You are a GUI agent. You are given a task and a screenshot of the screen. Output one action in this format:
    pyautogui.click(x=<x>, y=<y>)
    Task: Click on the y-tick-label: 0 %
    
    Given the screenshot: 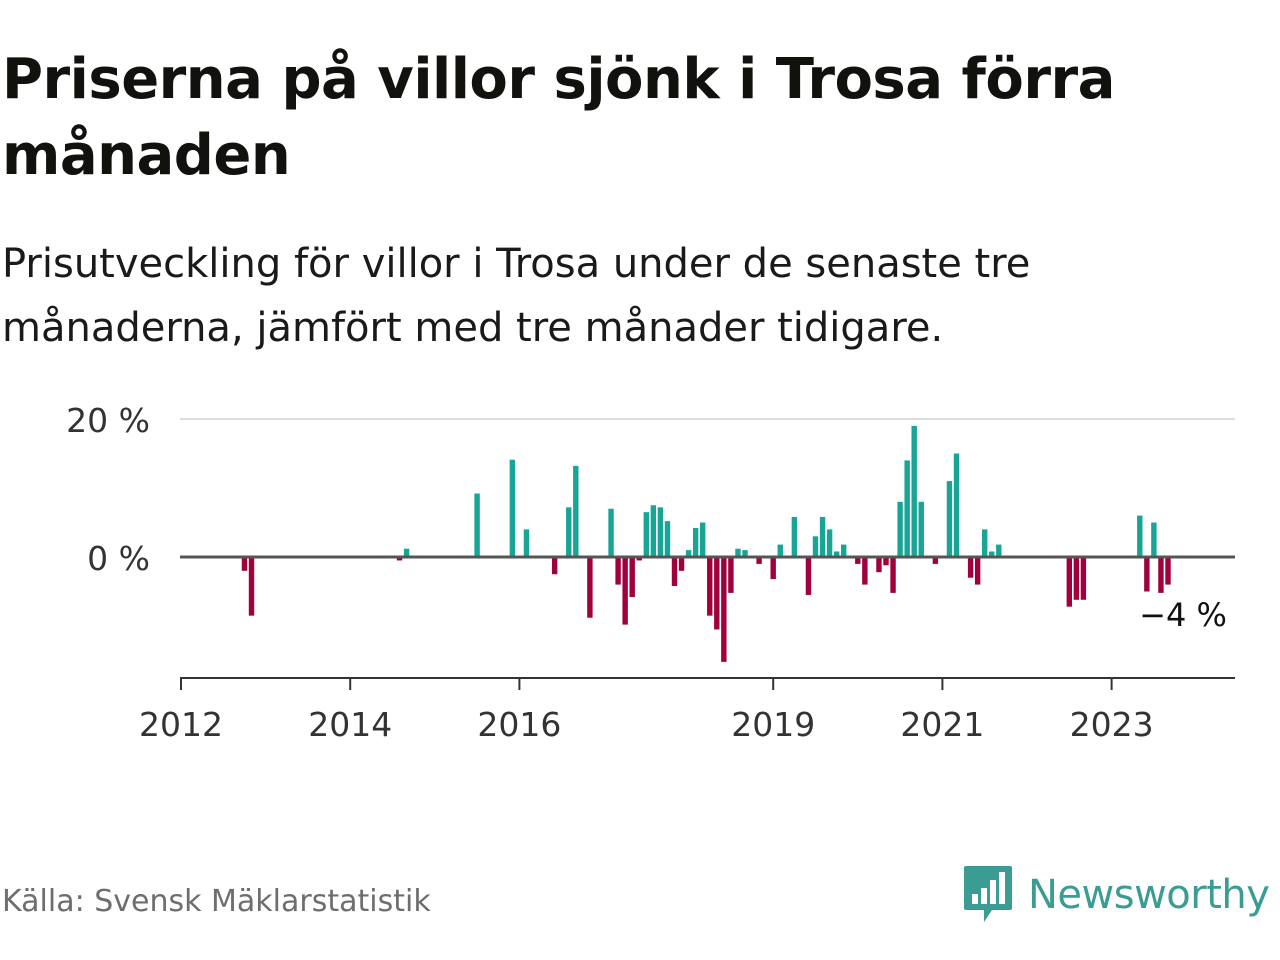 What is the action you would take?
    pyautogui.click(x=118, y=558)
    